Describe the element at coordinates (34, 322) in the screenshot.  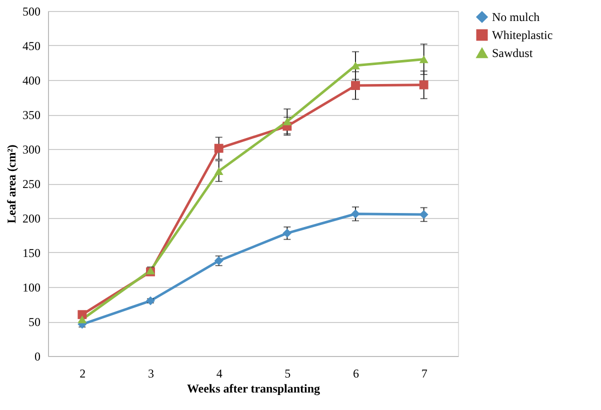
I see `y-tick-label: 50` at that location.